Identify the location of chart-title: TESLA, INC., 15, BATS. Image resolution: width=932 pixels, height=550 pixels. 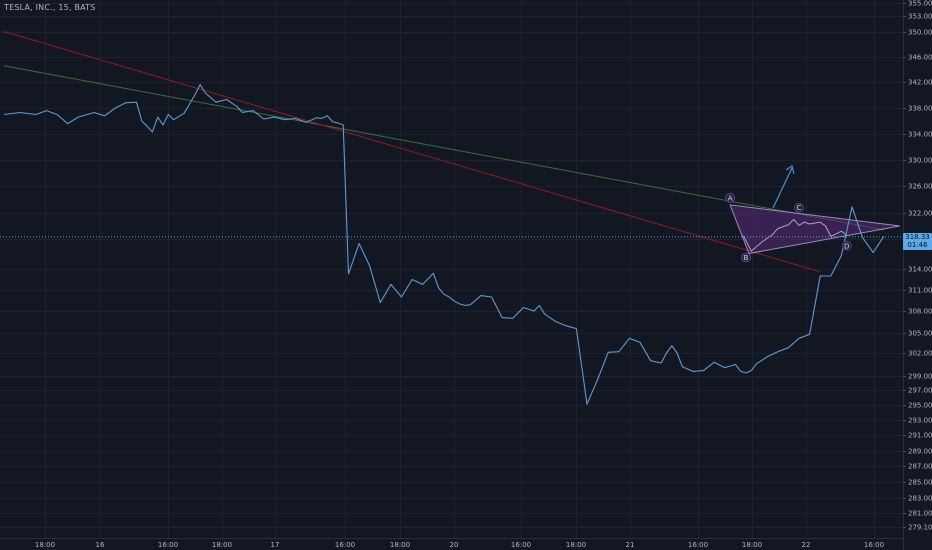
(50, 7).